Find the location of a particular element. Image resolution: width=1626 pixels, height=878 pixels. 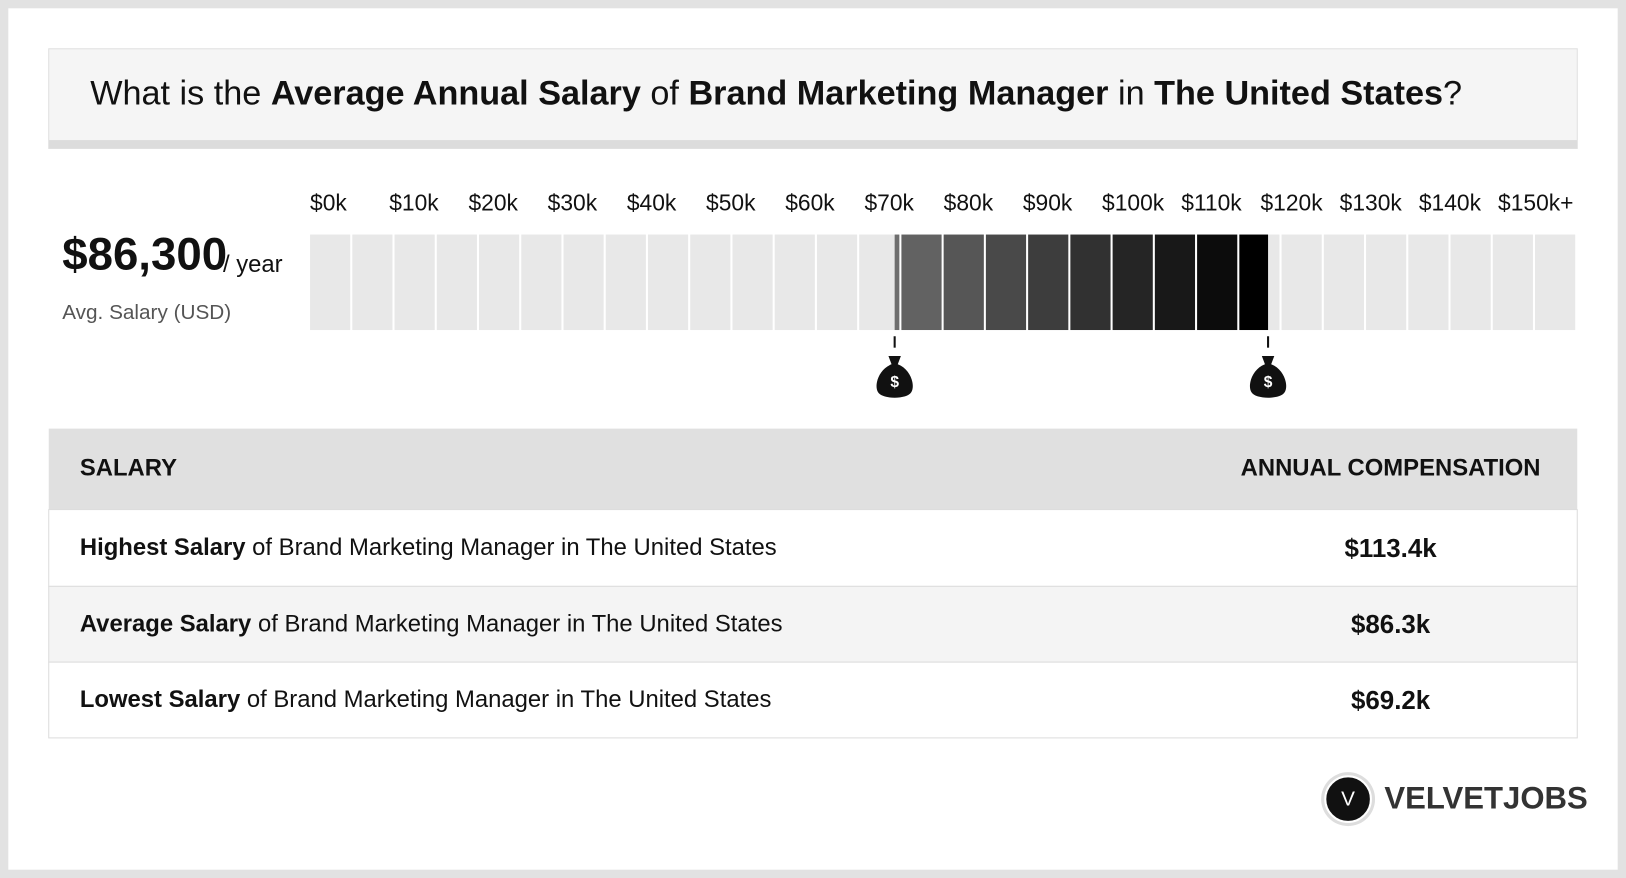

title-part: What is the is located at coordinates (180, 94).